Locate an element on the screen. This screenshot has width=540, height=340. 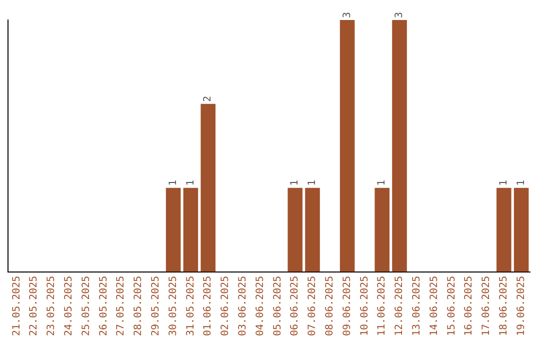
x-tick-label: 03.06.2025 is located at coordinates (242, 306).